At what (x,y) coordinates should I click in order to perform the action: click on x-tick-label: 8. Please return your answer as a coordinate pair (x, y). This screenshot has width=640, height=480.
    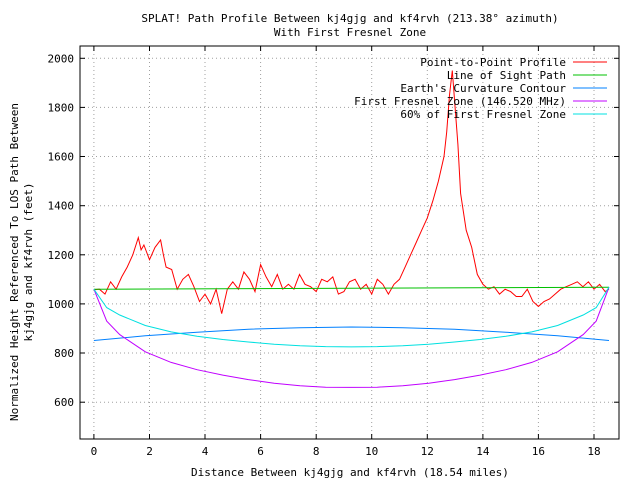
    Looking at the image, I should click on (316, 451).